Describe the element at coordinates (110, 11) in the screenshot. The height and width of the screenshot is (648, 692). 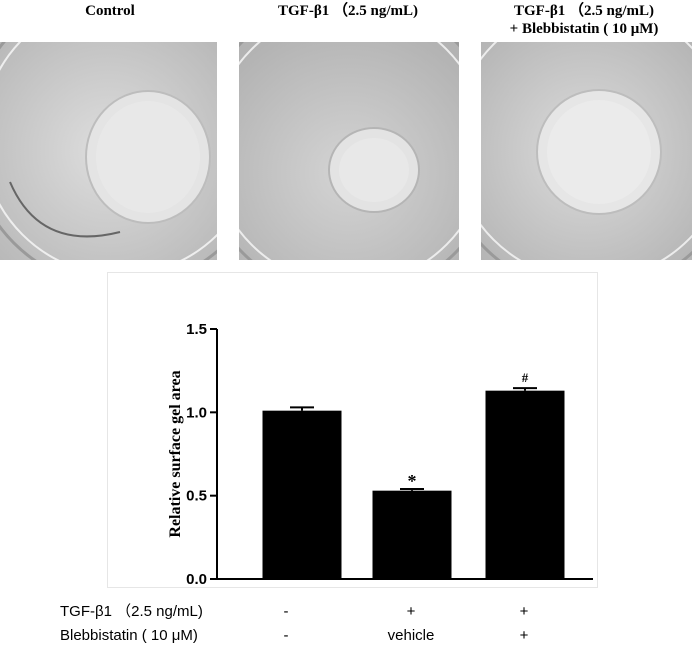
I see `panel-title-control: Control` at that location.